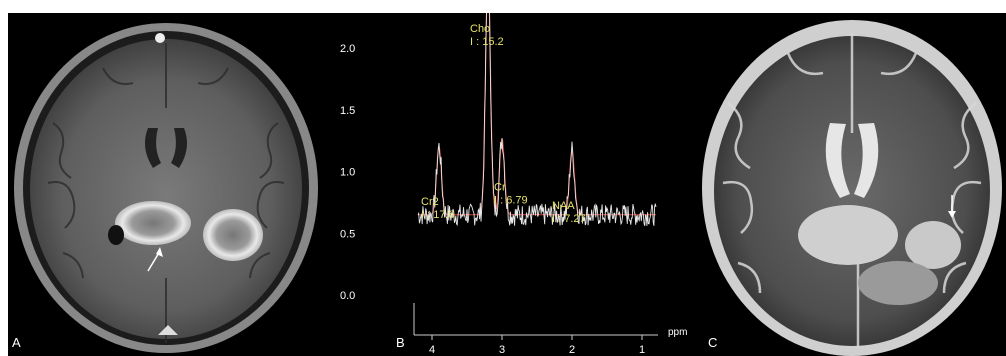  What do you see at coordinates (16, 342) in the screenshot?
I see `panel-label-a: A` at bounding box center [16, 342].